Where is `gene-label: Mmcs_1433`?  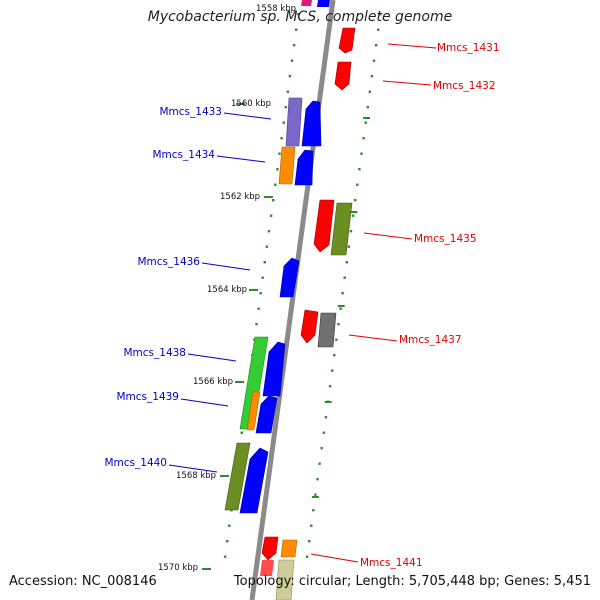
gene-label: Mmcs_1433 is located at coordinates (190, 112).